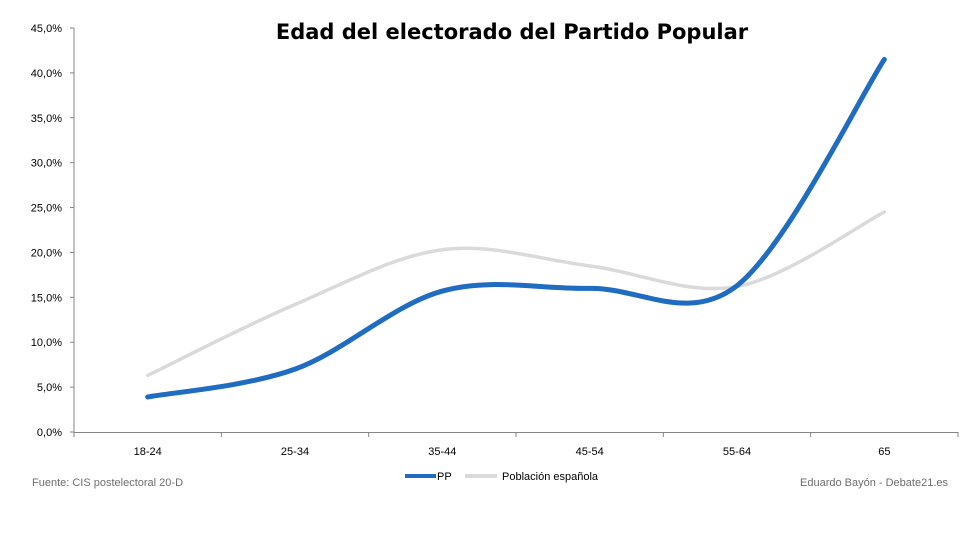  I want to click on x-tick-label: 35-44, so click(442, 452).